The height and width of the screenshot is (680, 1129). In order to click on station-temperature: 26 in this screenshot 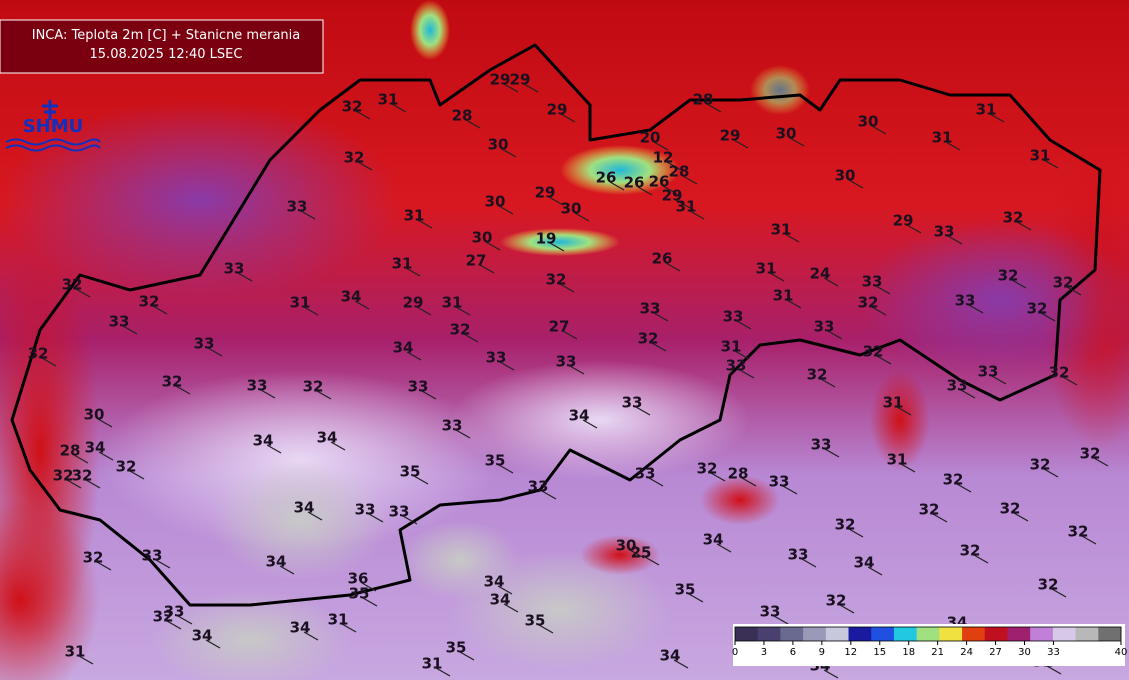, I will do `click(659, 182)`.